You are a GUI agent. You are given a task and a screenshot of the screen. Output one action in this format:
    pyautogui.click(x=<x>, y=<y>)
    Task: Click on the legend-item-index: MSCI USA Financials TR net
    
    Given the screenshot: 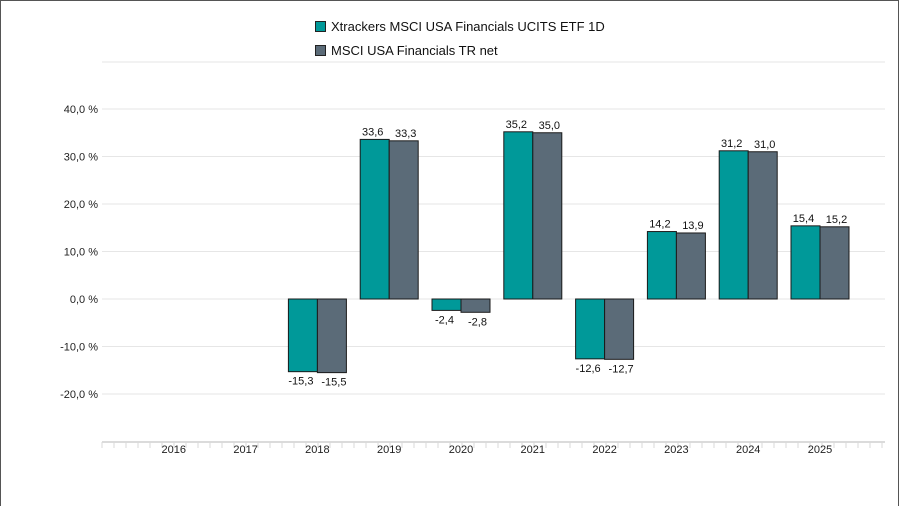 What is the action you would take?
    pyautogui.click(x=460, y=50)
    